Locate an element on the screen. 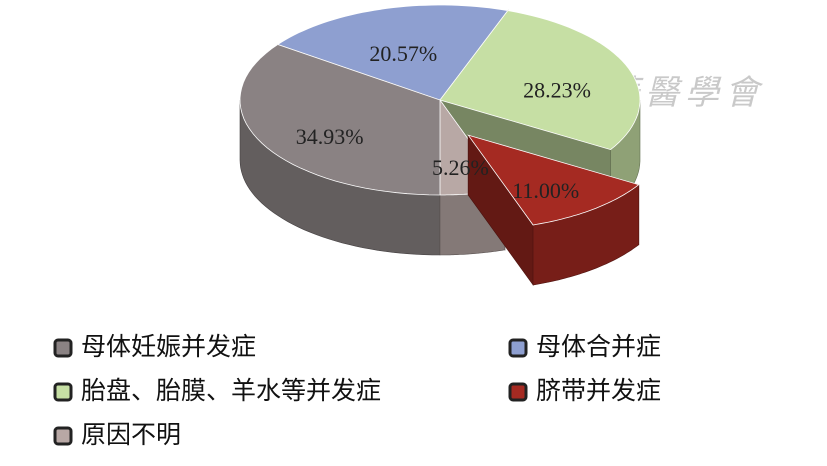 The image size is (827, 466). legend-label: 母体妊娠并发症 is located at coordinates (168, 346).